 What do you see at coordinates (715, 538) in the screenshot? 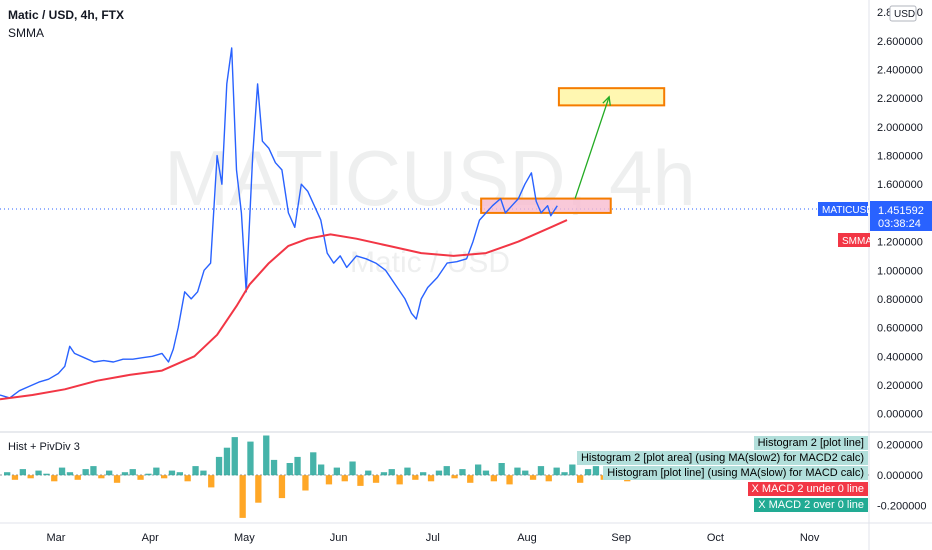
I see `time-tick-label: Oct` at bounding box center [715, 538].